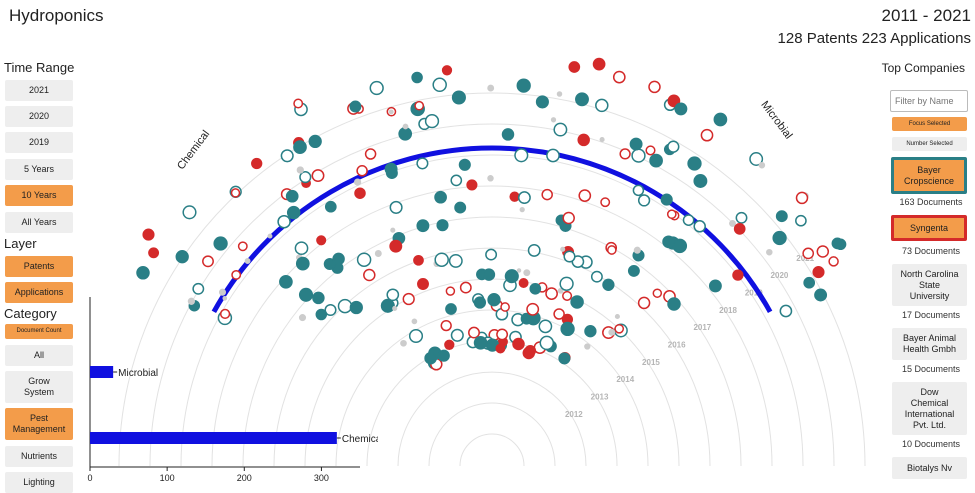 The image size is (975, 493). I want to click on time-10-years-button: 10 Years, so click(39, 195).